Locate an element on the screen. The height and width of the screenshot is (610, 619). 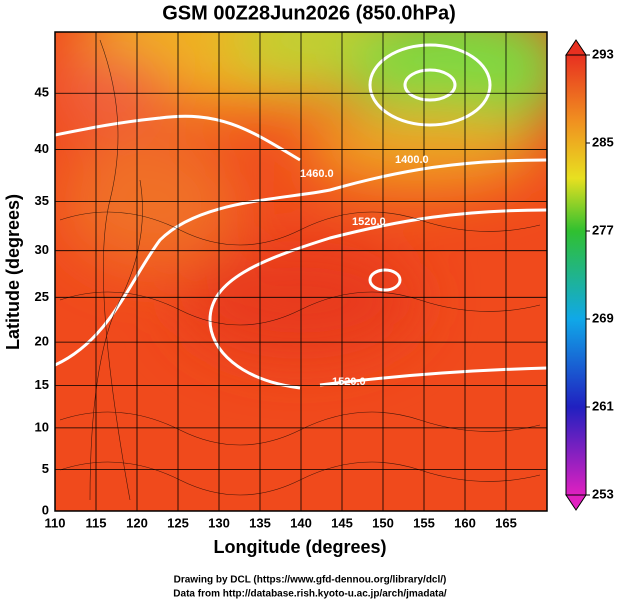
contour-label: 1400.0 is located at coordinates (412, 160).